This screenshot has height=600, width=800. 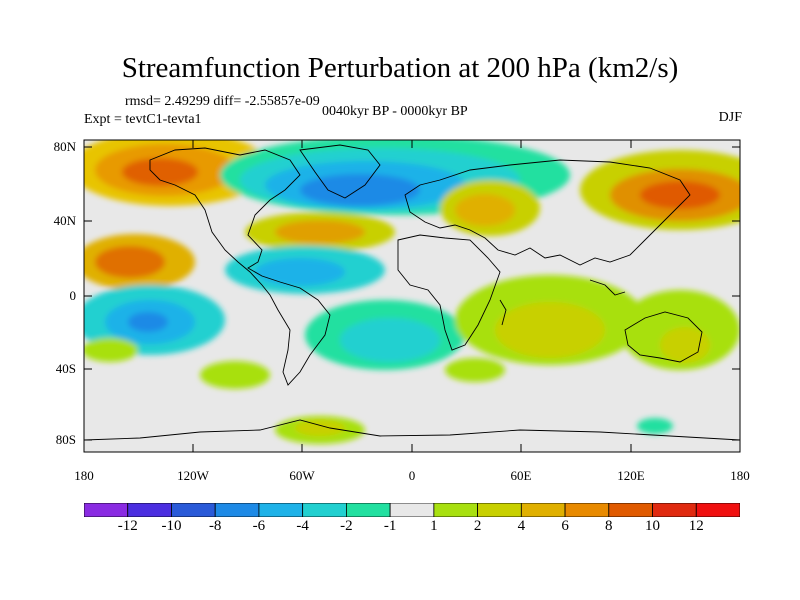 What do you see at coordinates (547, 212) in the screenshot?
I see `coast-eurasia` at bounding box center [547, 212].